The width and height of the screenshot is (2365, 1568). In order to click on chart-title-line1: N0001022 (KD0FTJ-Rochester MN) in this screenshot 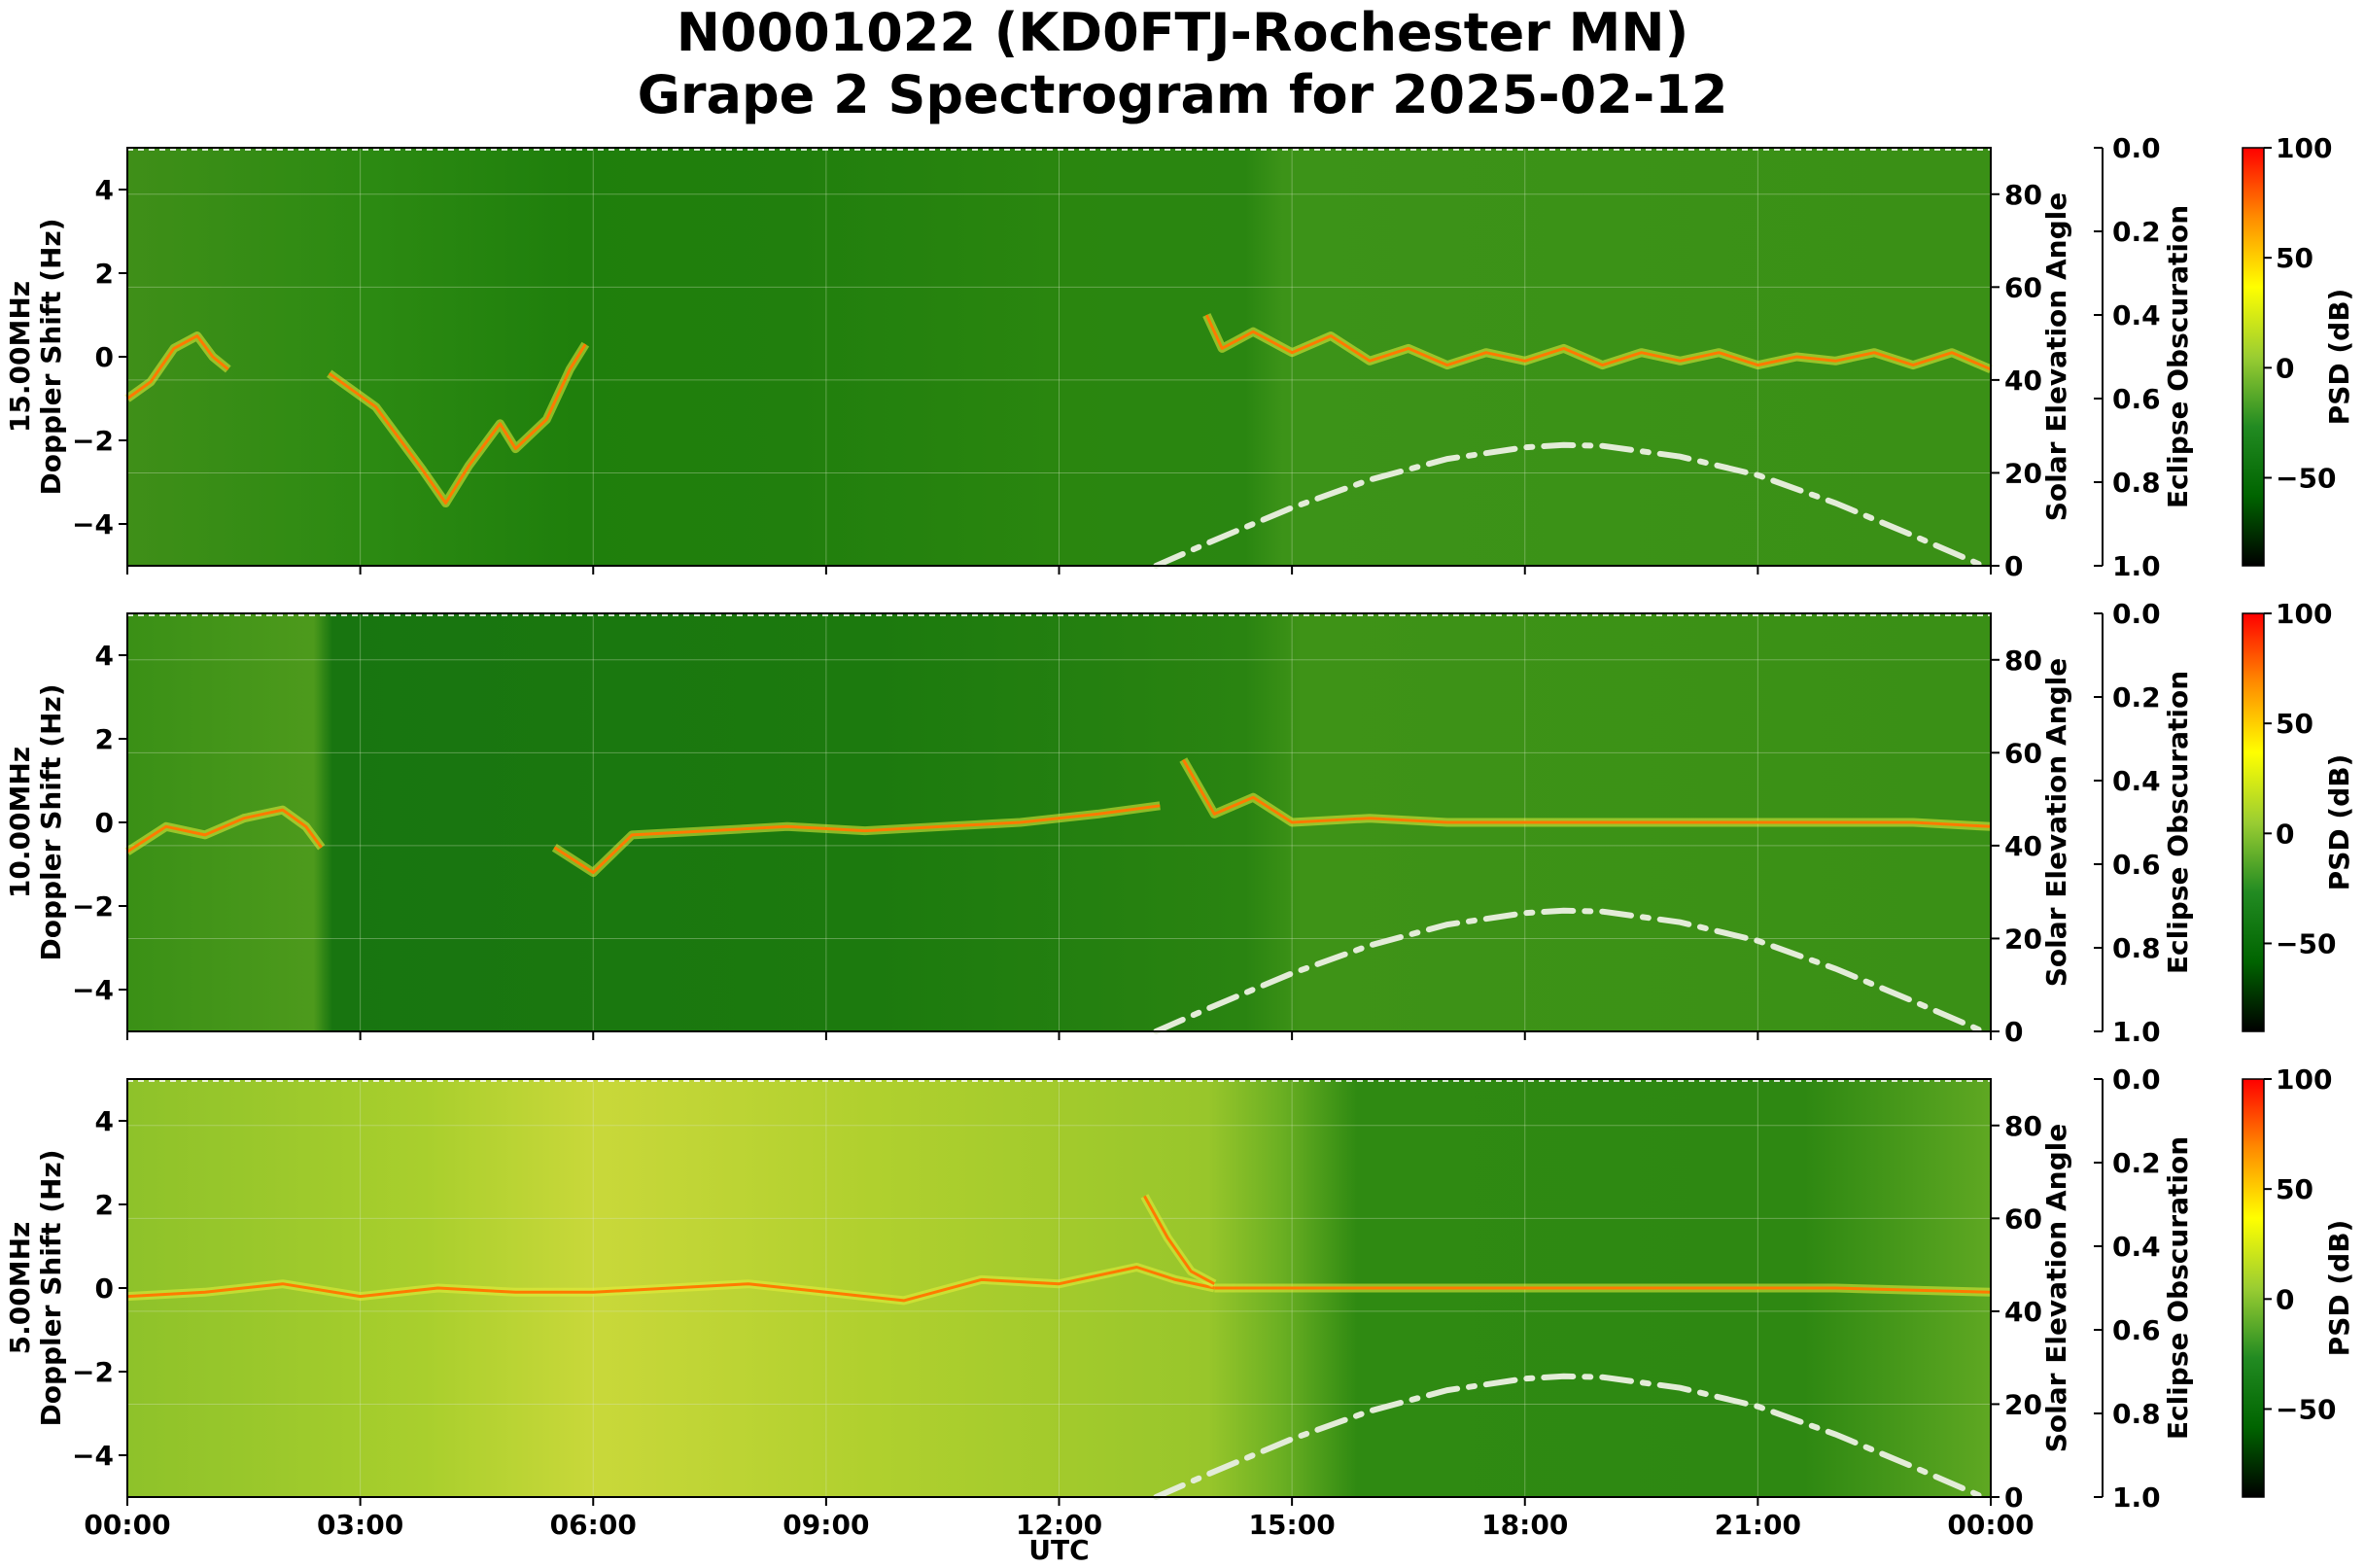, I will do `click(1182, 32)`.